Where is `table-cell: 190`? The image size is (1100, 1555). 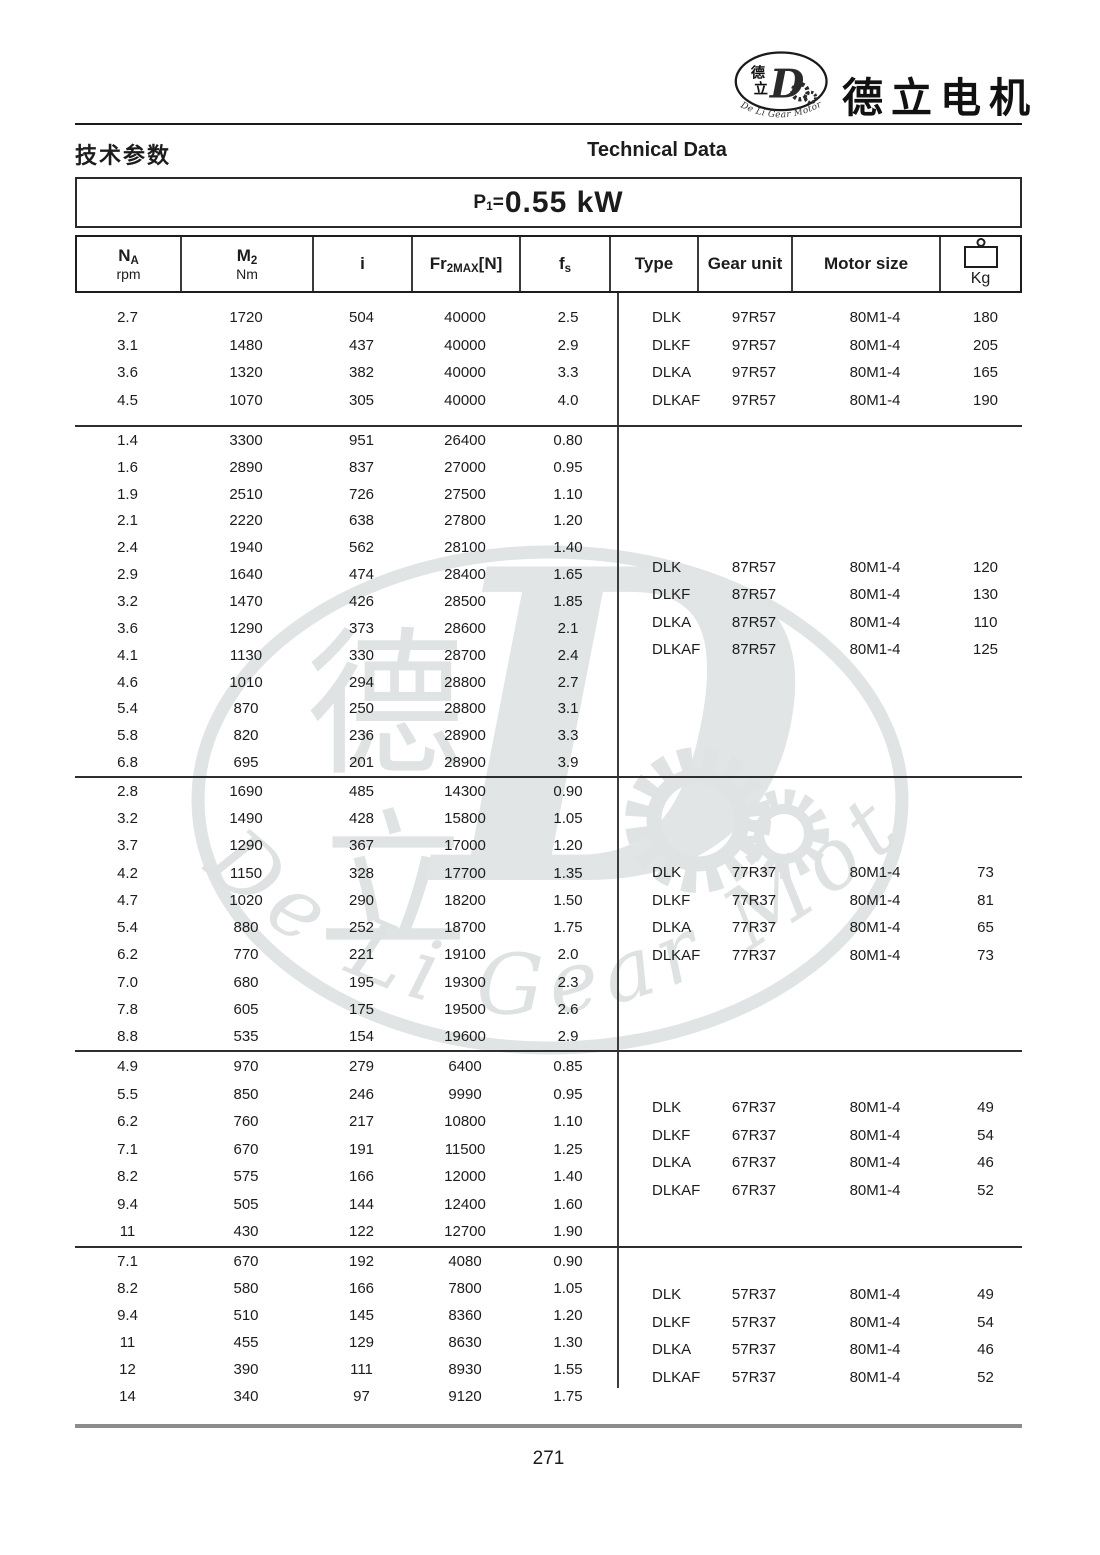
table-cell: 190 is located at coordinates (985, 400).